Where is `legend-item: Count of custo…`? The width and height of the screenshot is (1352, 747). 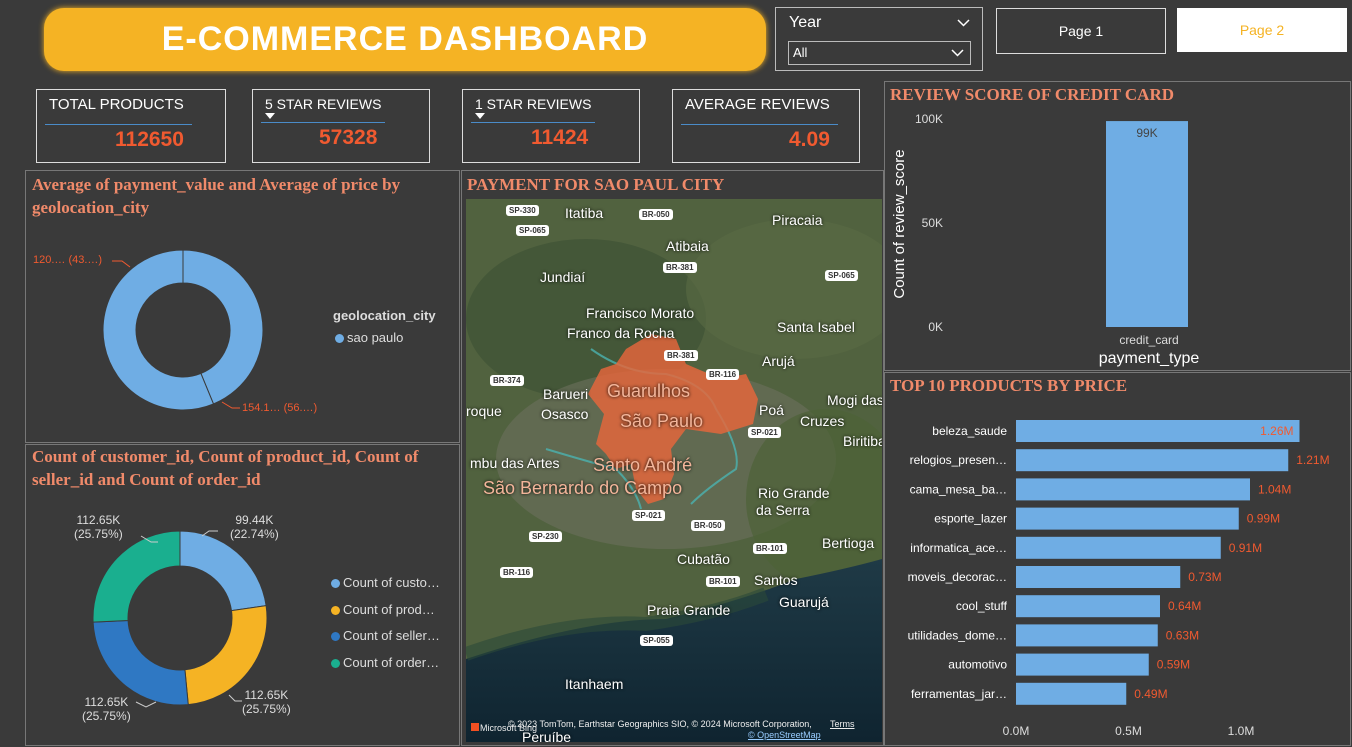
legend-item: Count of custo… is located at coordinates (385, 583).